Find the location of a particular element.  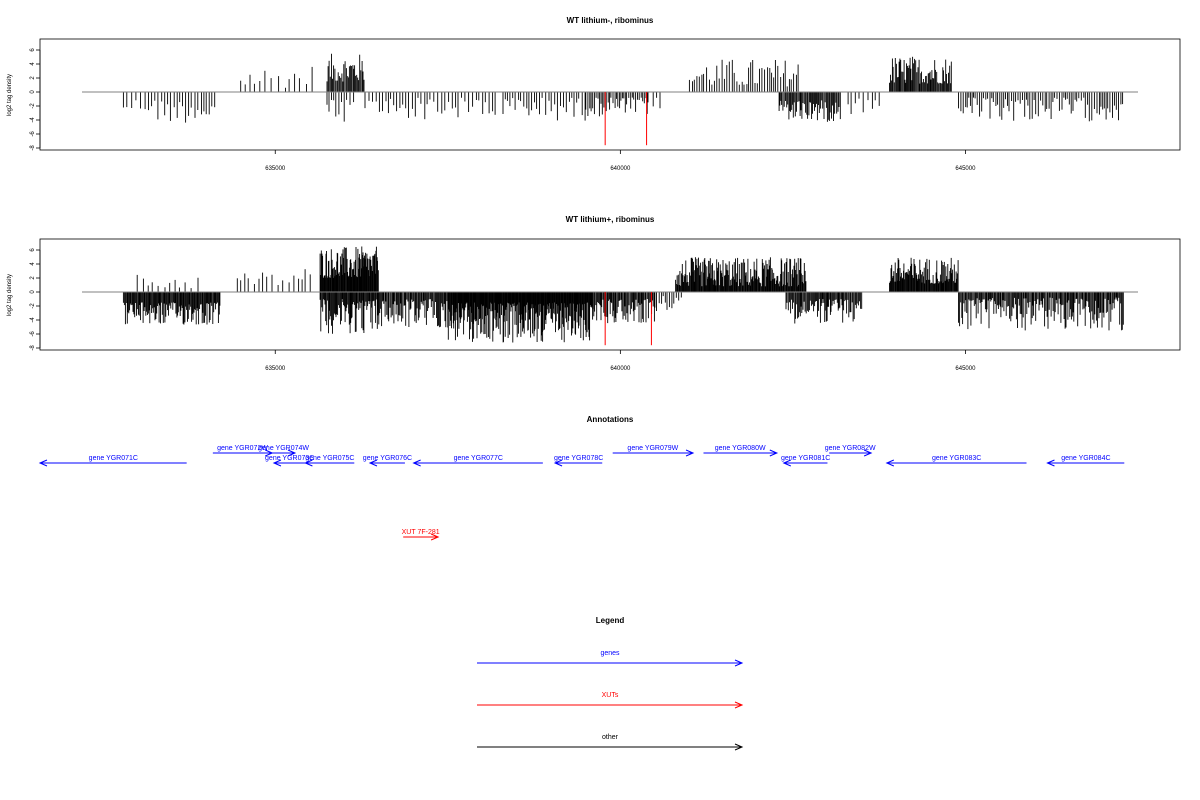

xut-label: XUT 7F-281 is located at coordinates (421, 532).